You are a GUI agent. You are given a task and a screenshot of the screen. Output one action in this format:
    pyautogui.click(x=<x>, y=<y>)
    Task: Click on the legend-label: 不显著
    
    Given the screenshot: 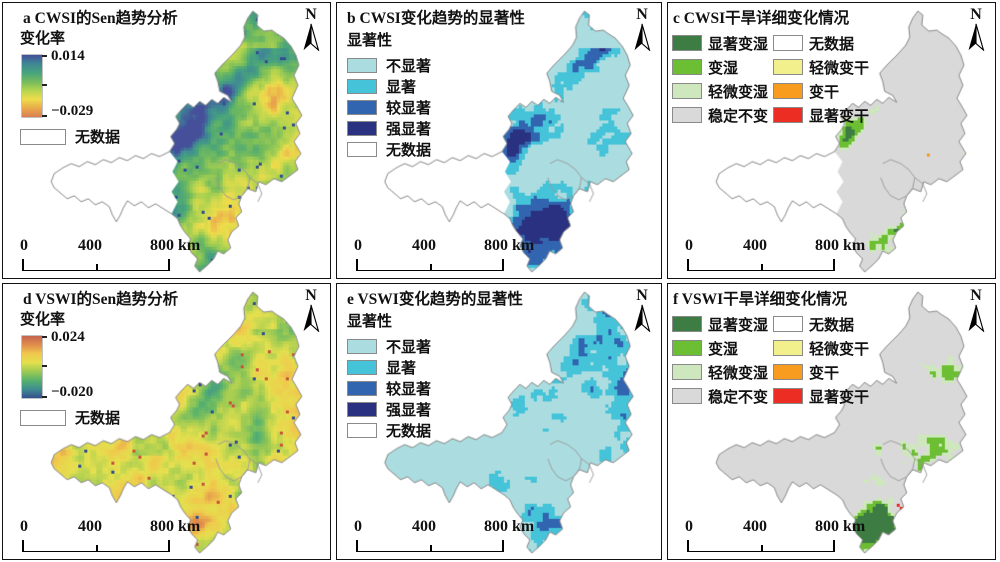 What is the action you would take?
    pyautogui.click(x=409, y=348)
    